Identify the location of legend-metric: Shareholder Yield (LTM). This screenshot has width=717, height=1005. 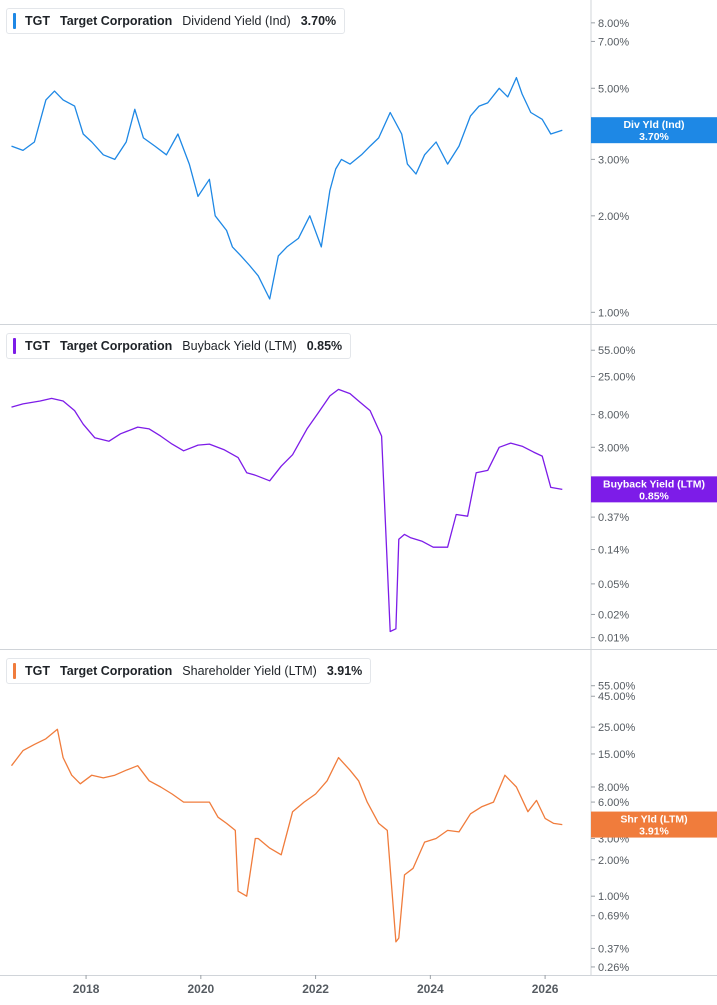
(249, 671).